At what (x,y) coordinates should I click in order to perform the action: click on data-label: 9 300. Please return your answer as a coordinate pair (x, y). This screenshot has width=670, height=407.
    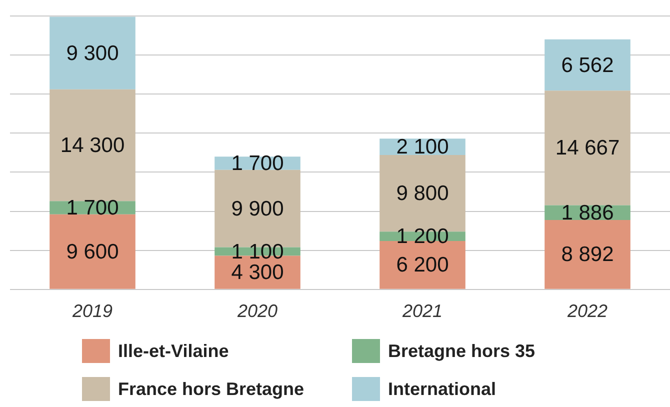
    Looking at the image, I should click on (92, 53).